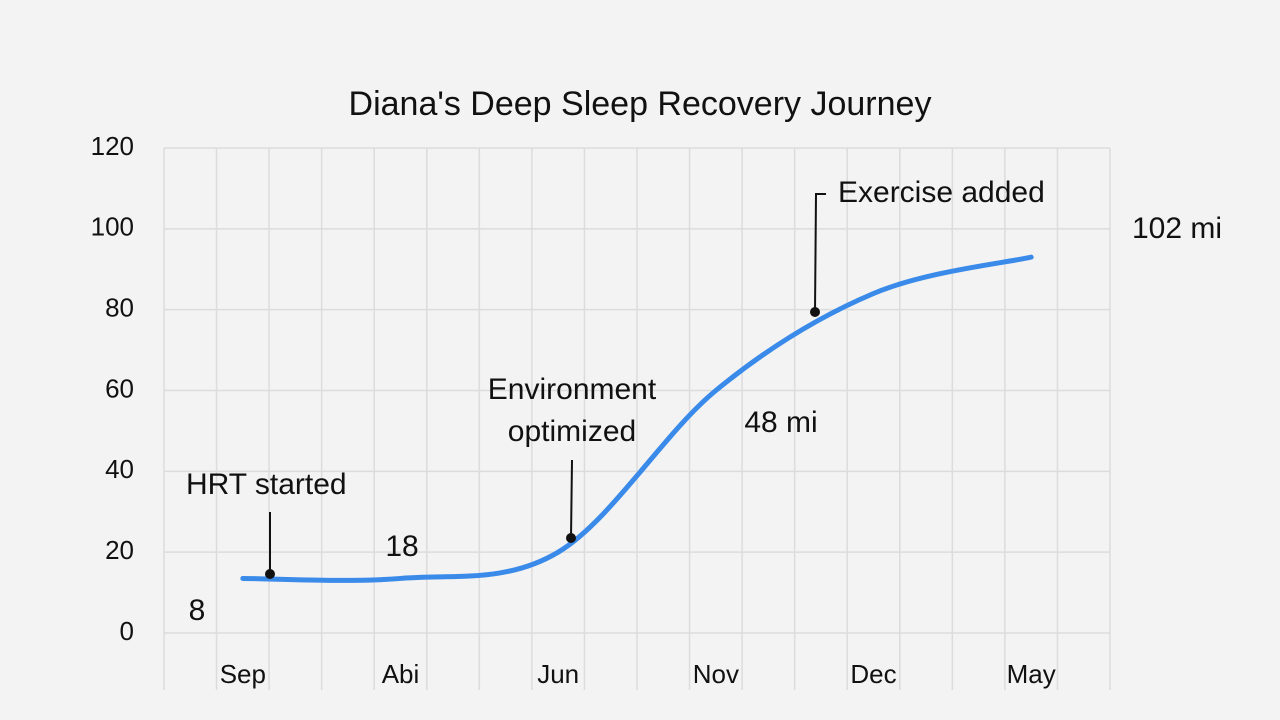 This screenshot has height=720, width=1280. I want to click on y-tick-label: 0, so click(127, 631).